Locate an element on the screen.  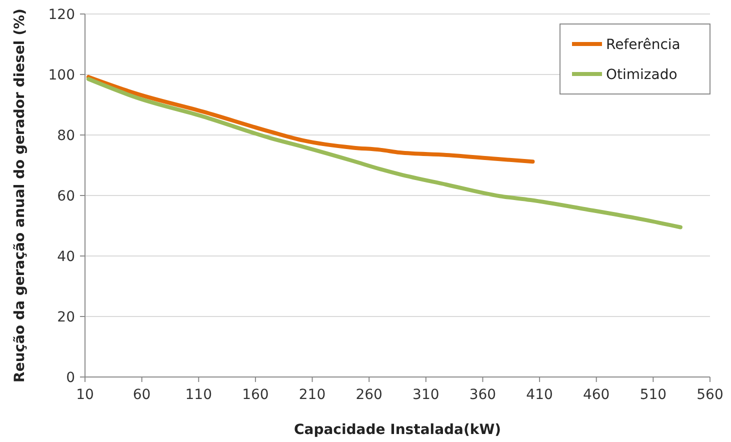
x-tick-label: 460 is located at coordinates (596, 395).